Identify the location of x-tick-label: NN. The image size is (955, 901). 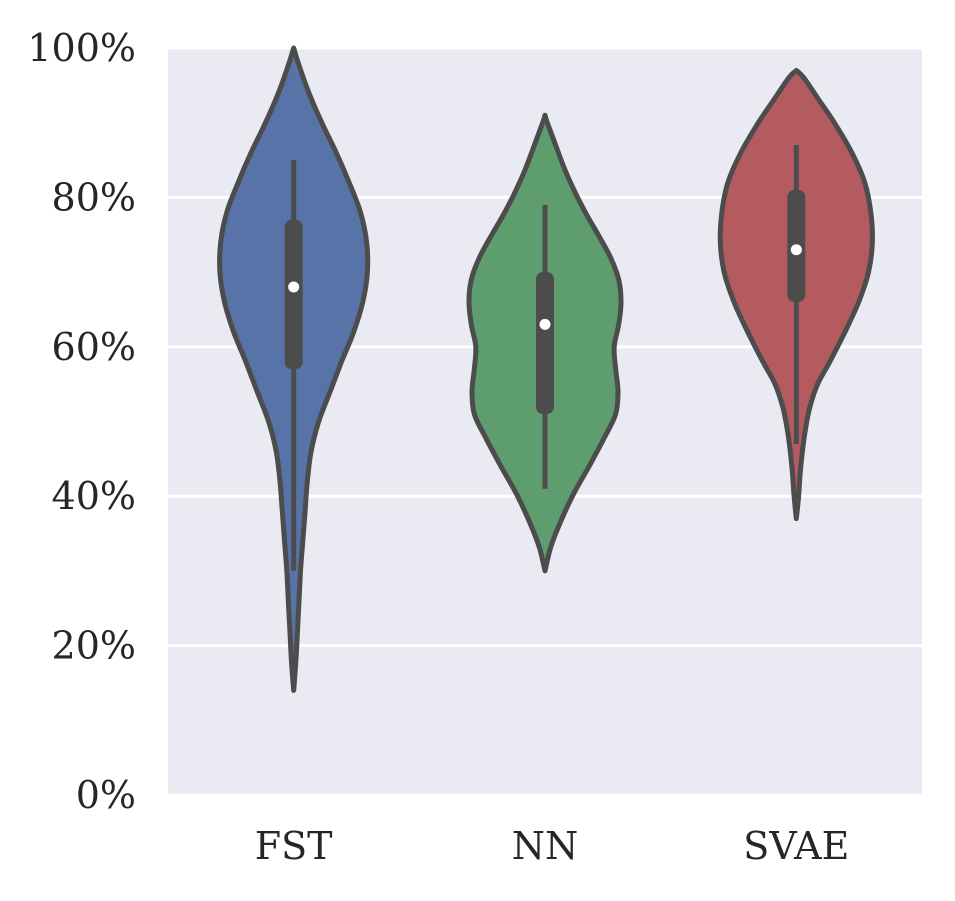
(545, 846).